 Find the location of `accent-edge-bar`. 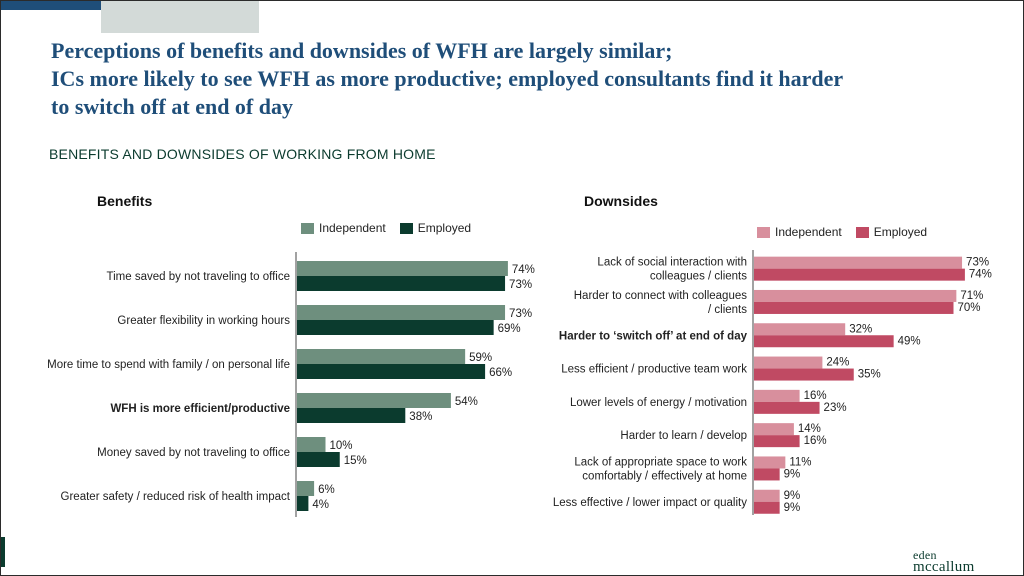

accent-edge-bar is located at coordinates (3, 552).